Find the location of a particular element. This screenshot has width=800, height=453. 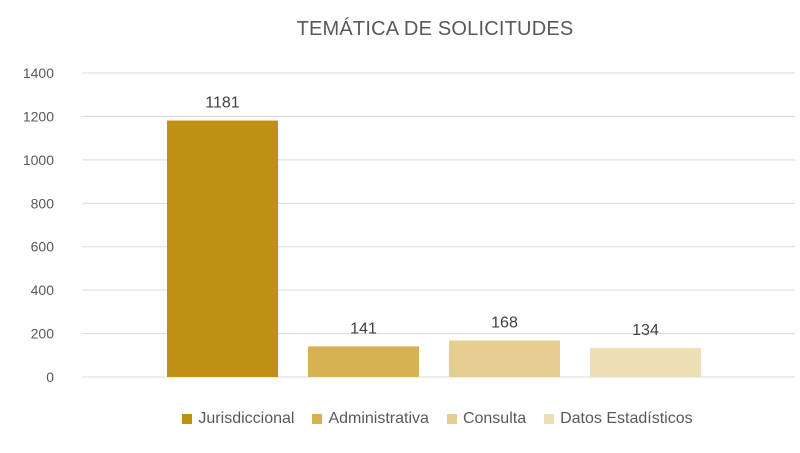

bar-datos-estad-sticos is located at coordinates (645, 362).